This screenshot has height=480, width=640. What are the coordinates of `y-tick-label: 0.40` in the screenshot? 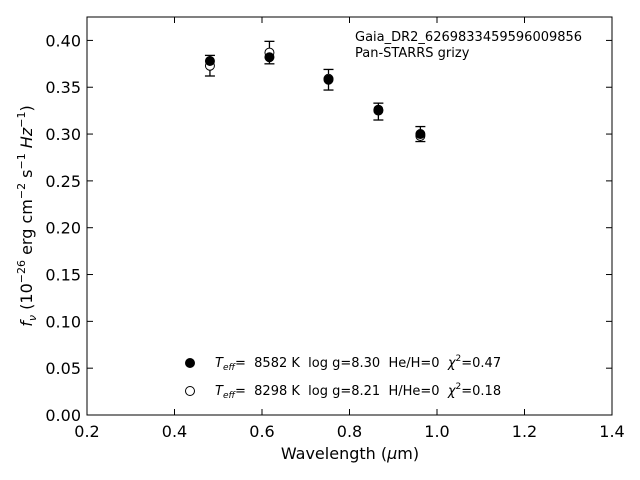 It's located at (63, 40).